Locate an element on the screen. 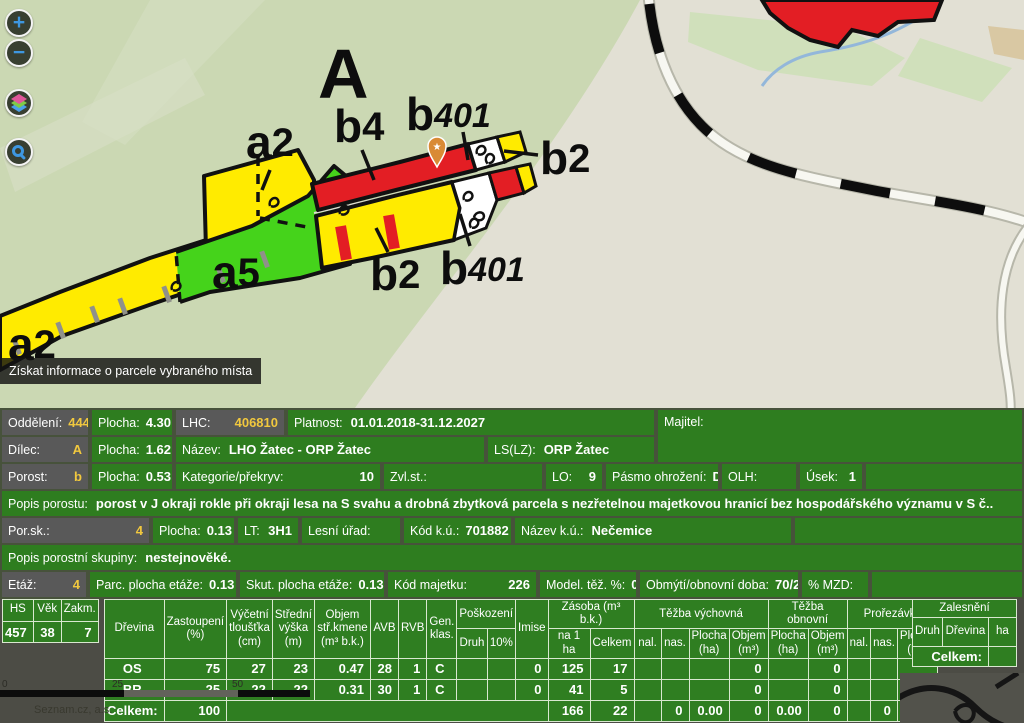 The image size is (1024, 723). col-header: Plocha (ha) is located at coordinates (788, 643).